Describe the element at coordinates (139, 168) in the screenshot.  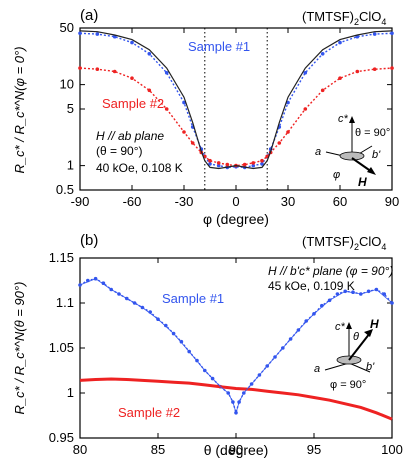
I see `panel-a-conditions: 40 kOe, 0.108 K` at that location.